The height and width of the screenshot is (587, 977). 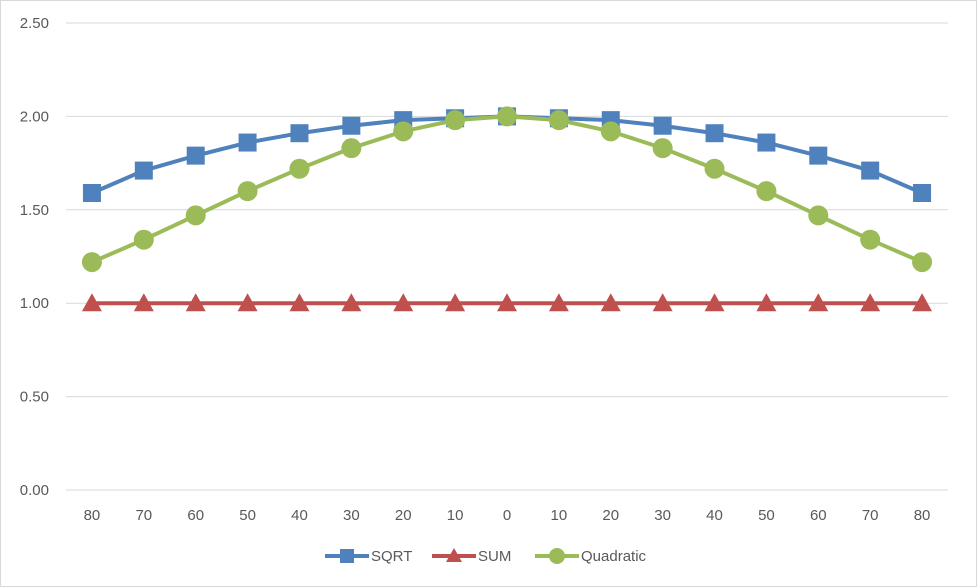 I want to click on legend: SQRT SUM Quadratic, so click(x=486, y=556).